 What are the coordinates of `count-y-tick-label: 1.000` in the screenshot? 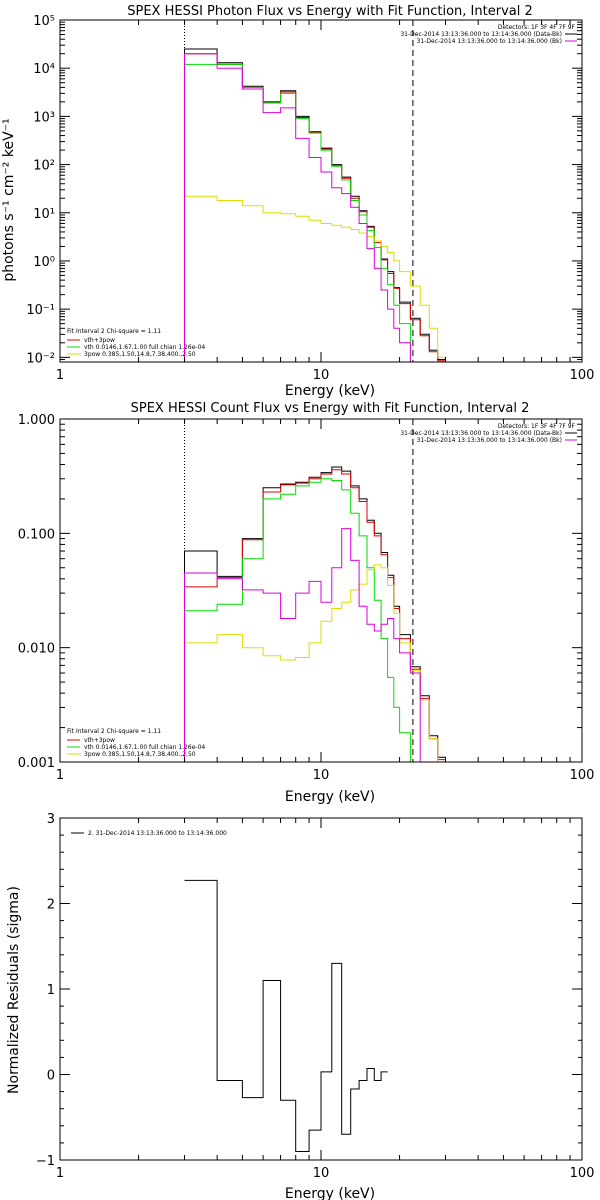 It's located at (36, 420).